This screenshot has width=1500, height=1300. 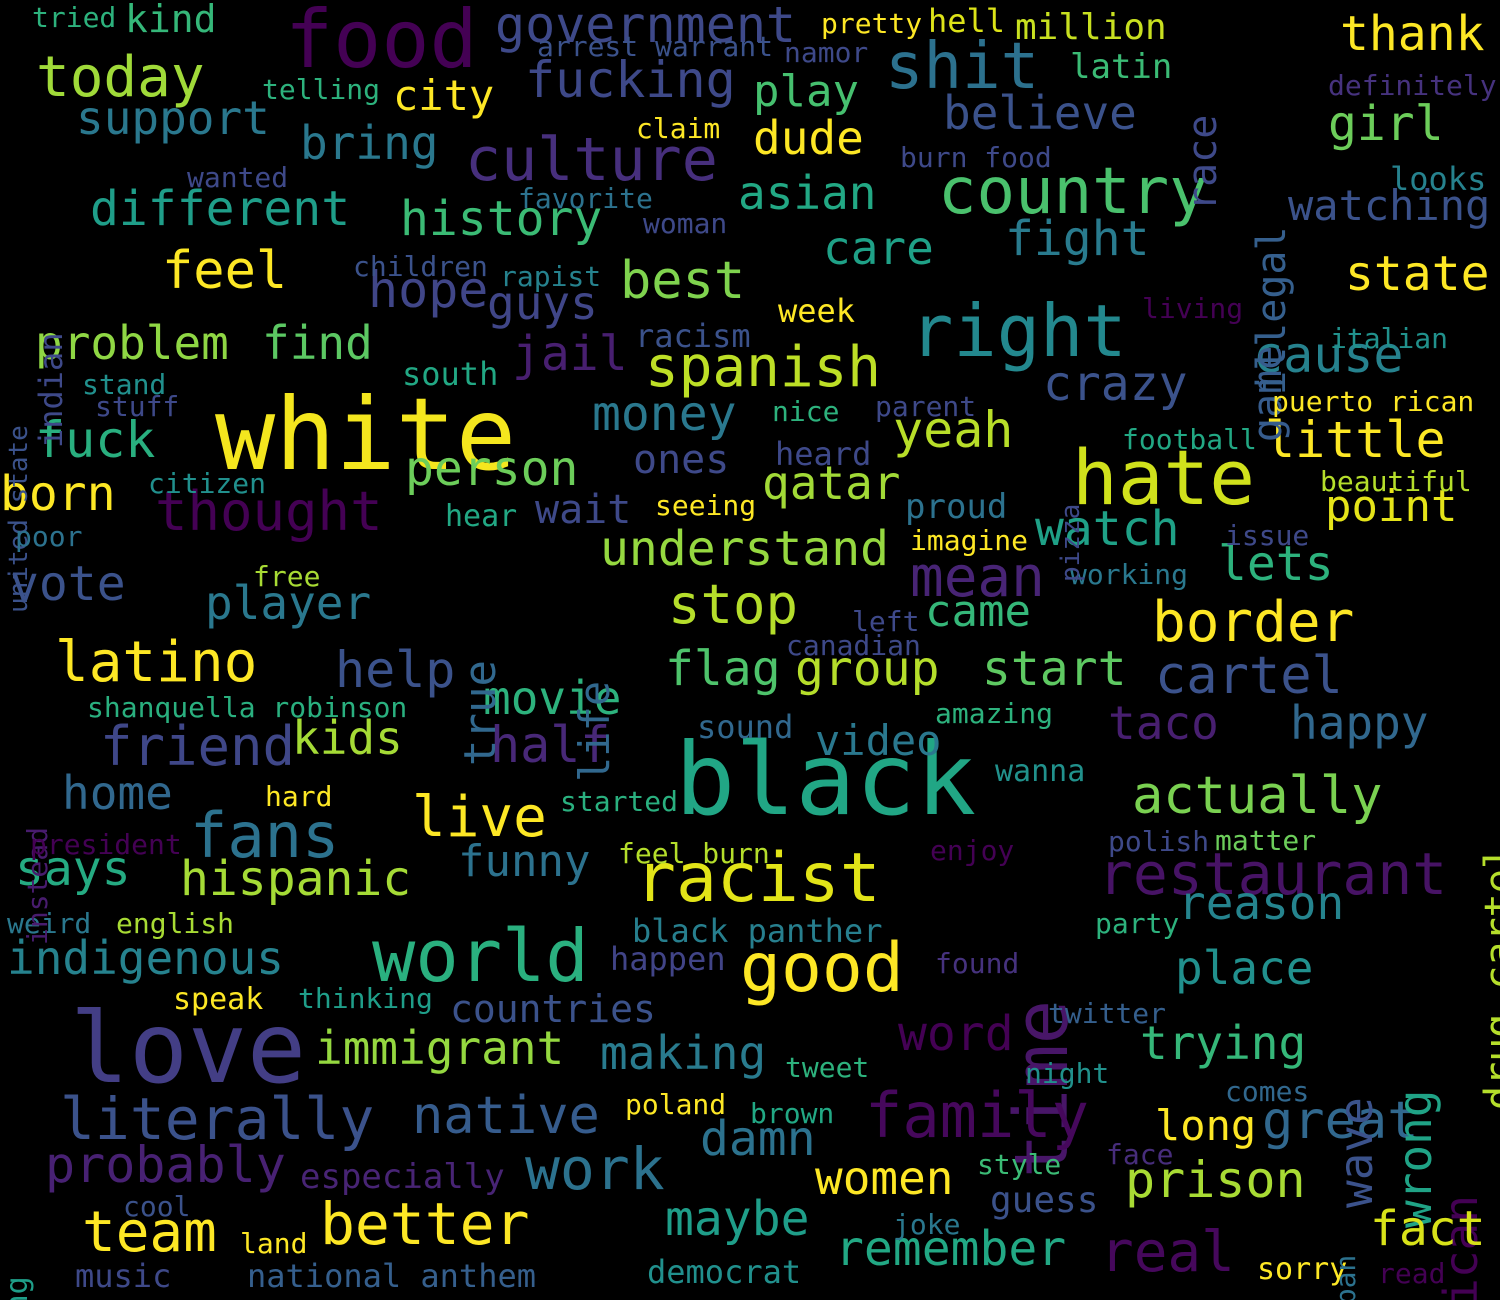 I want to click on word-stop: stop, so click(x=733, y=604).